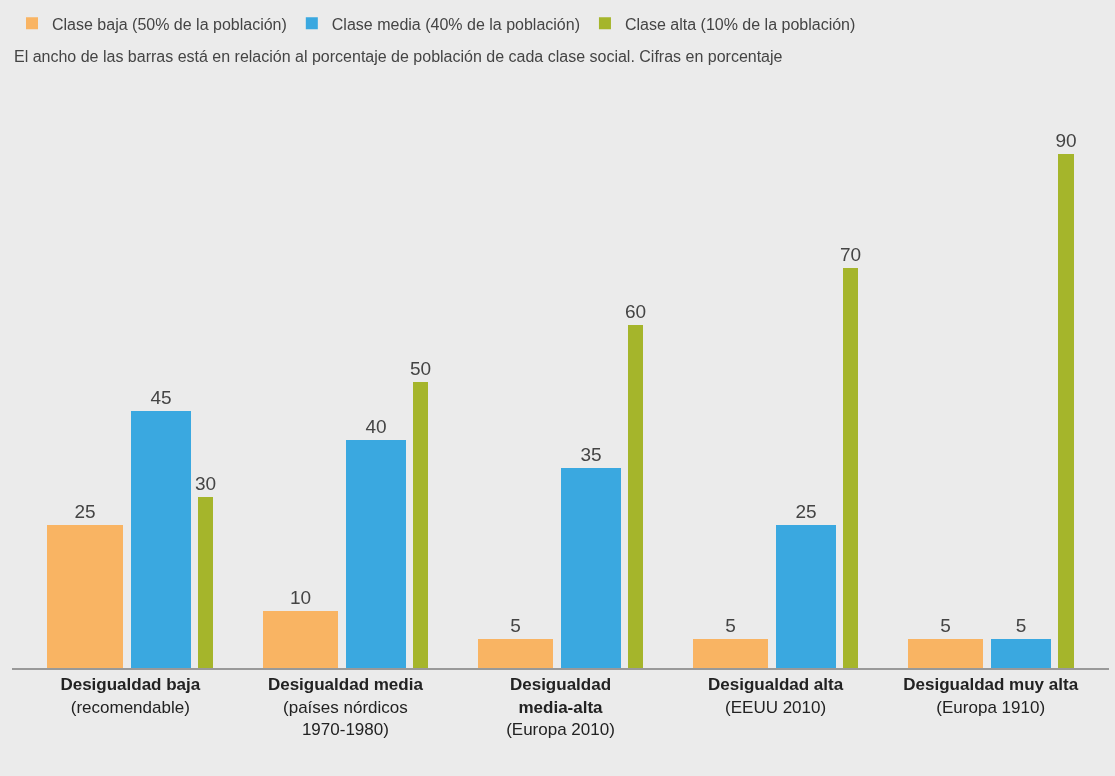 The width and height of the screenshot is (1115, 776). I want to click on x-tick-label: Desigualdad alta (EEUU 2010), so click(776, 696).